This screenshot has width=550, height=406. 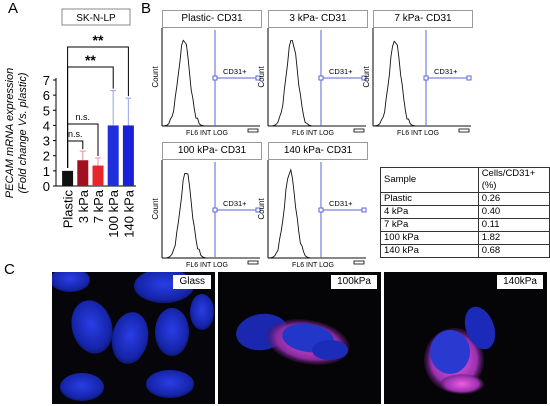 I want to click on table-row: 4 kPa 0.40, so click(x=465, y=212).